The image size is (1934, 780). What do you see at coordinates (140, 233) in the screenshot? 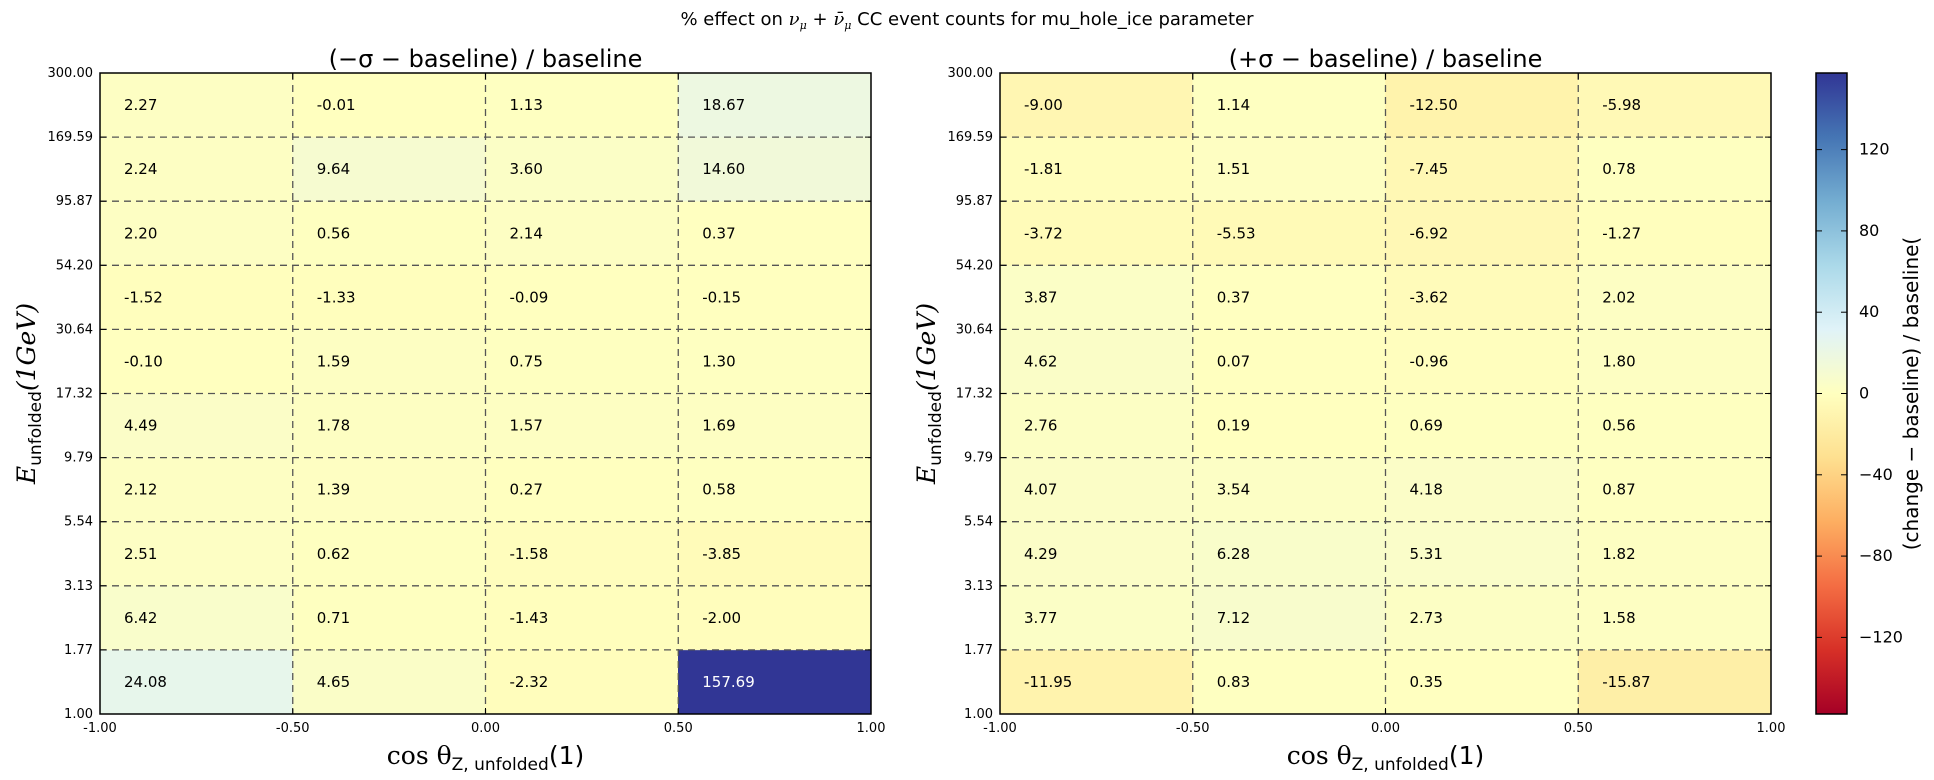
I see `cell-value-label: 2.20` at bounding box center [140, 233].